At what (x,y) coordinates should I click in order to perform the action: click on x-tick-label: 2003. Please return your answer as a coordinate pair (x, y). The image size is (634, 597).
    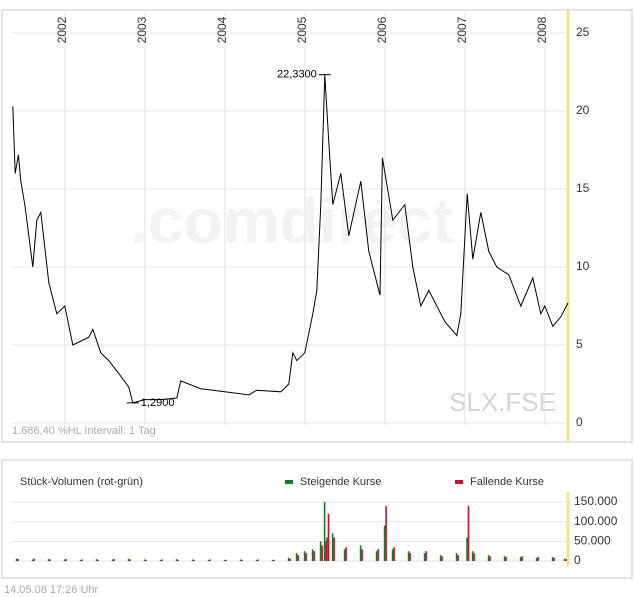
    Looking at the image, I should click on (142, 29).